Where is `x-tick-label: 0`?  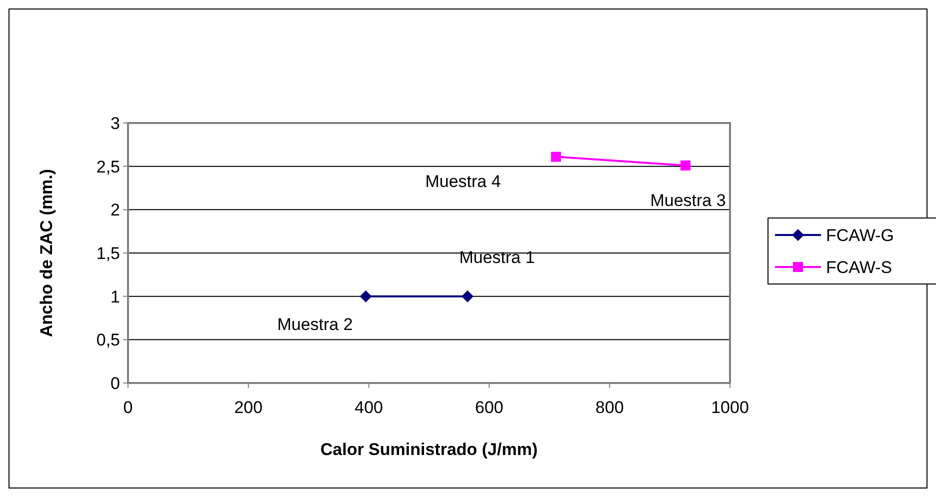 x-tick-label: 0 is located at coordinates (128, 407).